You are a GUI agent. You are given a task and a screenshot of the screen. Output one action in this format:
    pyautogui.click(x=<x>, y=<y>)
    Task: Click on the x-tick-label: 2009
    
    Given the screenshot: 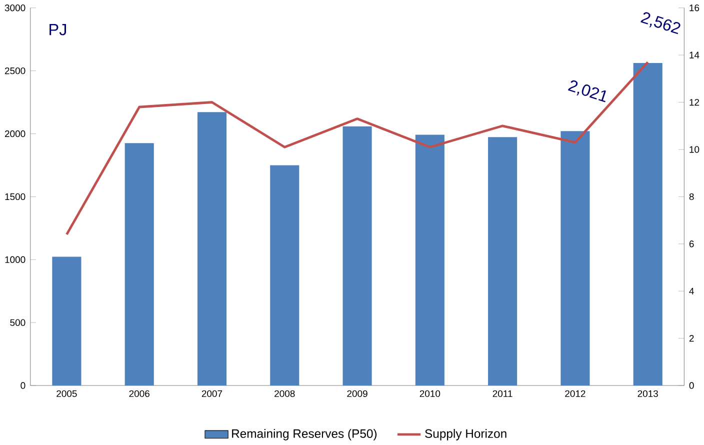 What is the action you would take?
    pyautogui.click(x=357, y=393)
    